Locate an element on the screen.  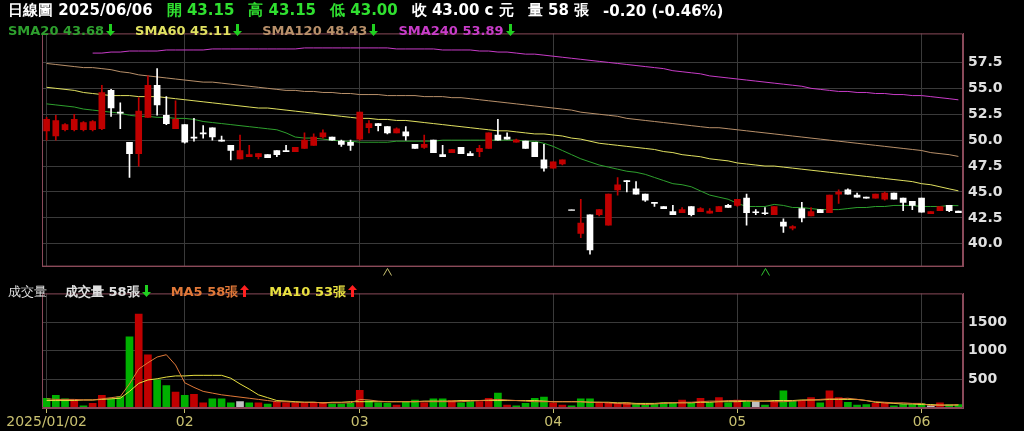
y-tick-label: 1500 is located at coordinates (988, 320).